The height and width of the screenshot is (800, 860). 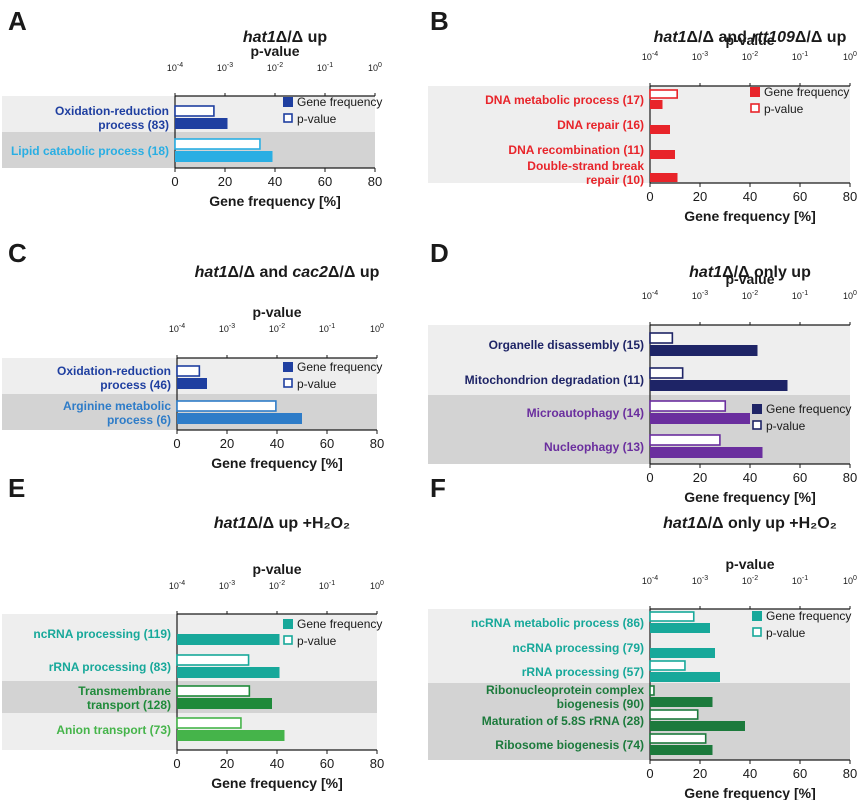 What do you see at coordinates (182, 583) in the screenshot?
I see `tick-exponent: -4` at bounding box center [182, 583].